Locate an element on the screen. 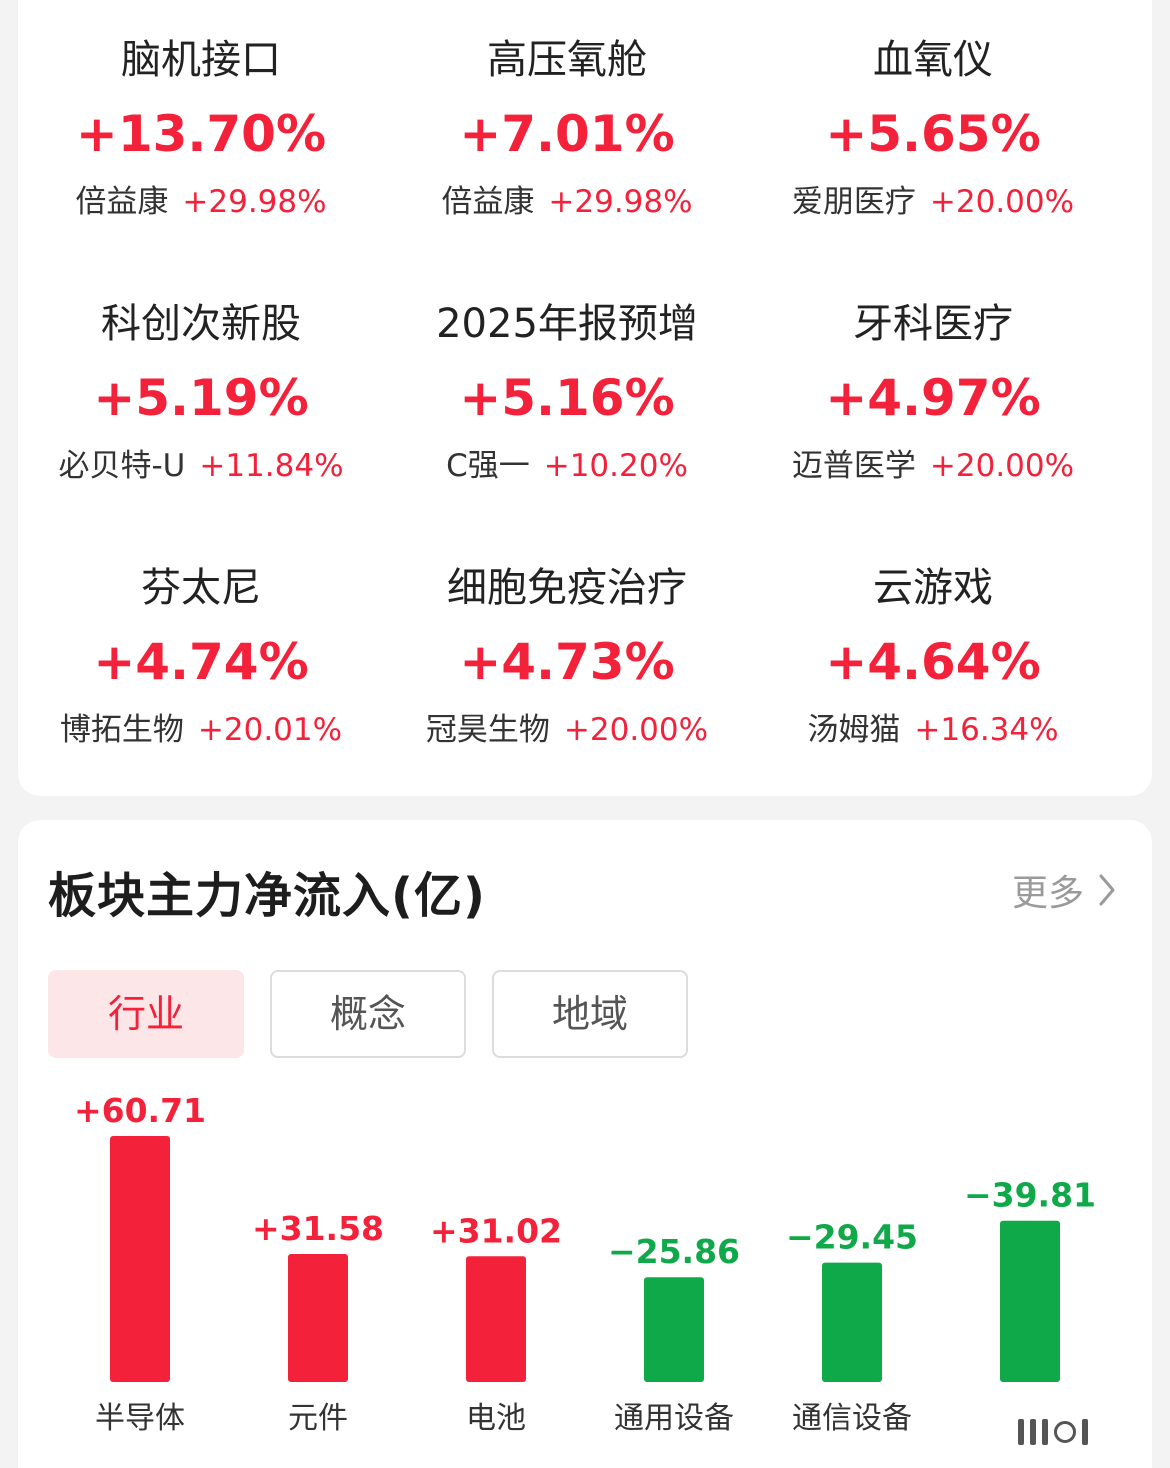 Image resolution: width=1170 pixels, height=1468 pixels. sector-item: 牙科医疗 +4.97% 迈普医学 +20.00% is located at coordinates (933, 392).